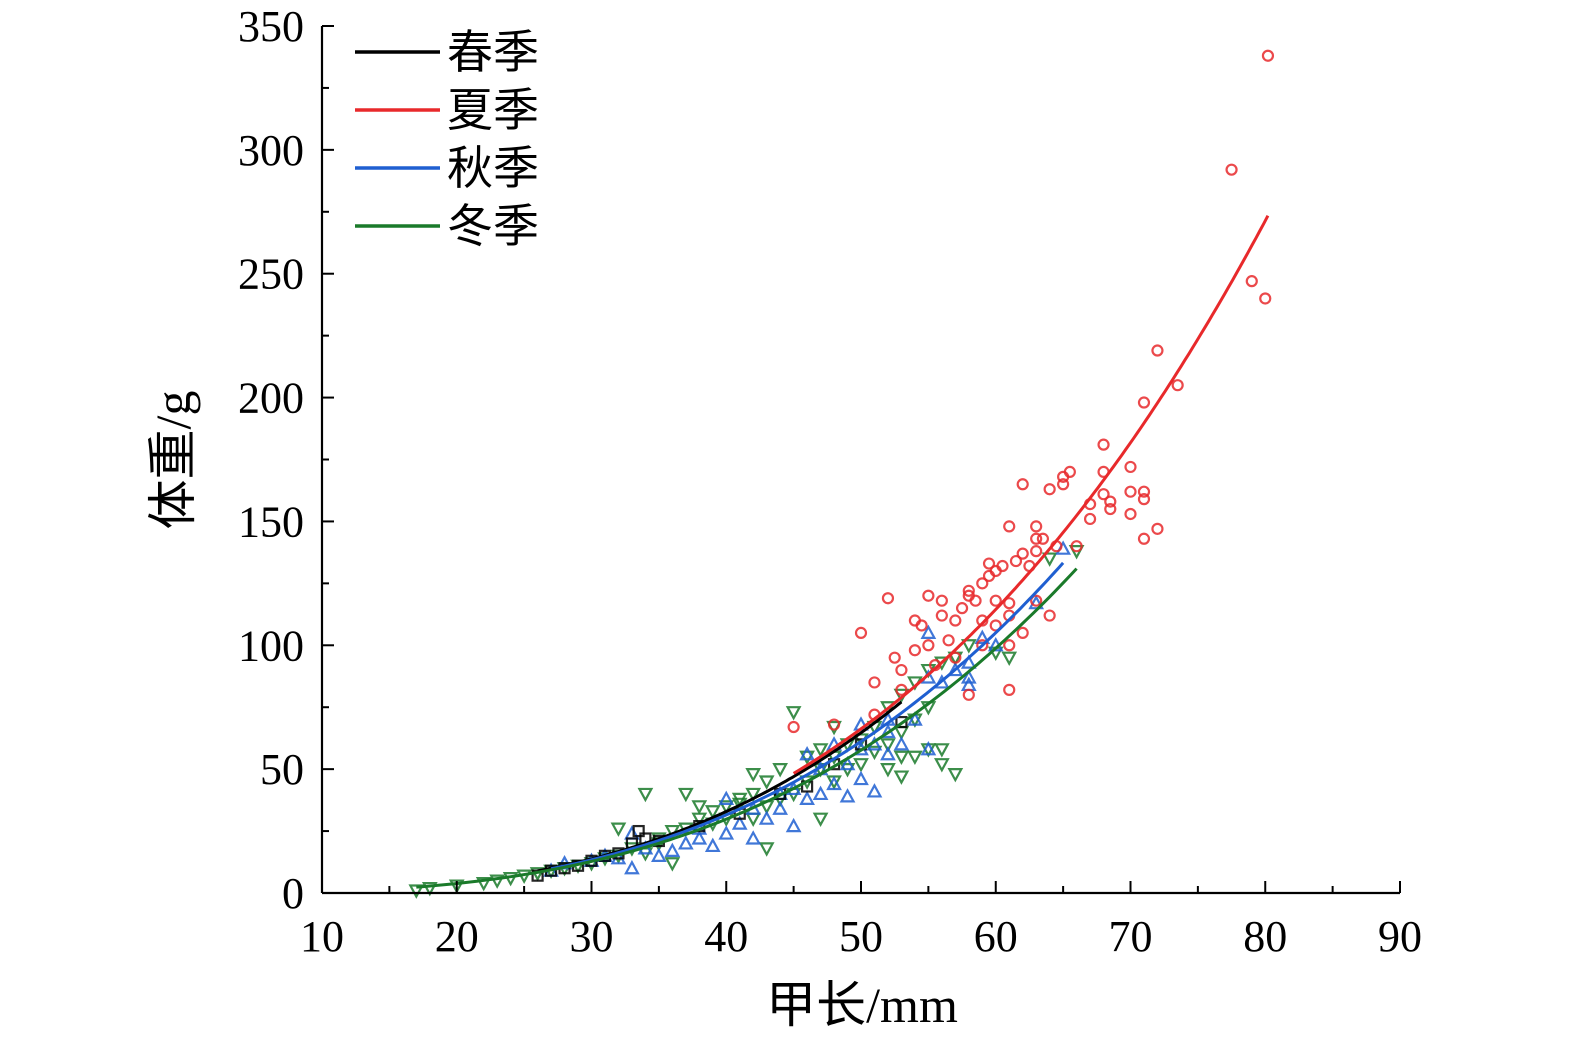 This screenshot has width=1575, height=1044. Describe the element at coordinates (638, 831) in the screenshot. I see `data-point-square` at that location.